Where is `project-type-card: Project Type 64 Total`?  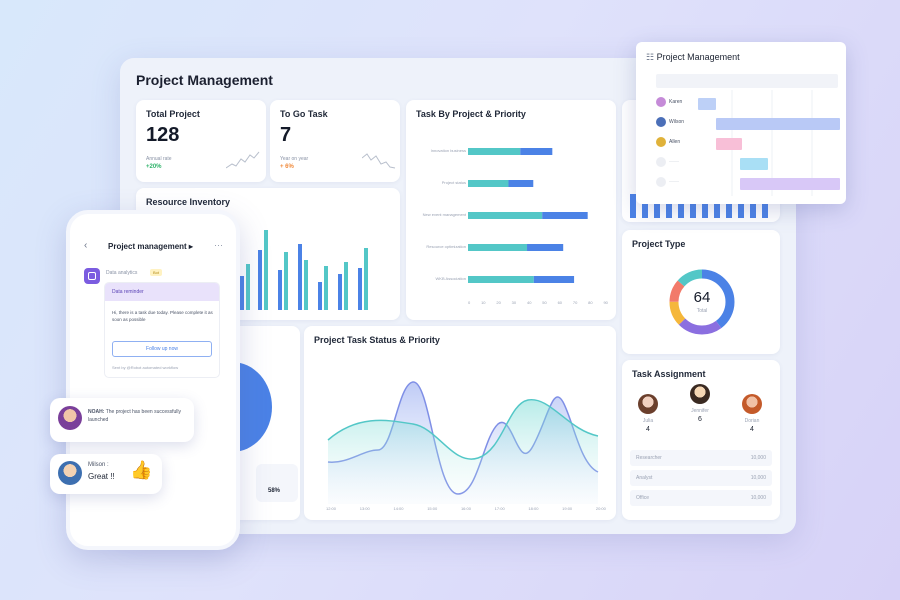 project-type-card: Project Type 64 Total is located at coordinates (701, 292).